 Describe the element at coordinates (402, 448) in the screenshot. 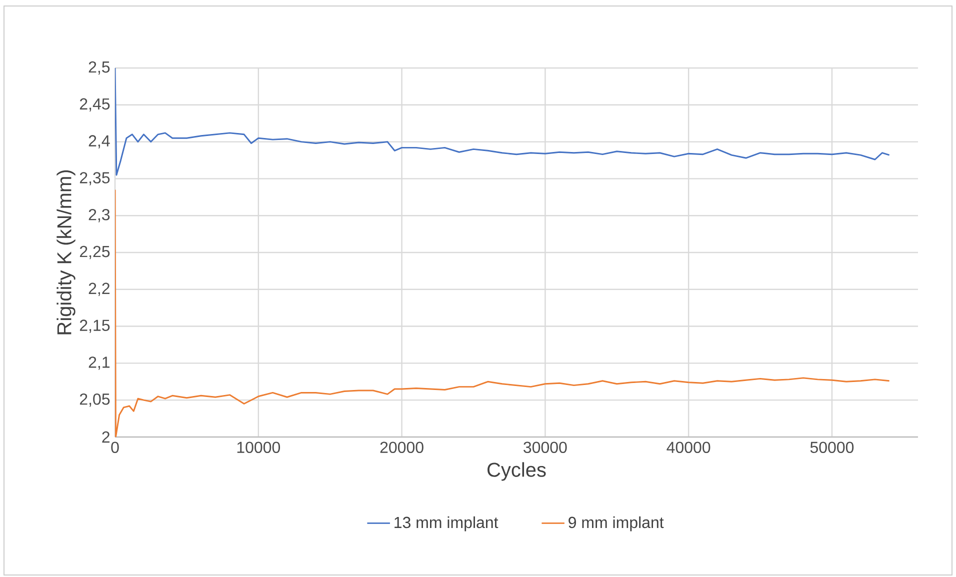

I see `x-tick-label: 20000` at that location.